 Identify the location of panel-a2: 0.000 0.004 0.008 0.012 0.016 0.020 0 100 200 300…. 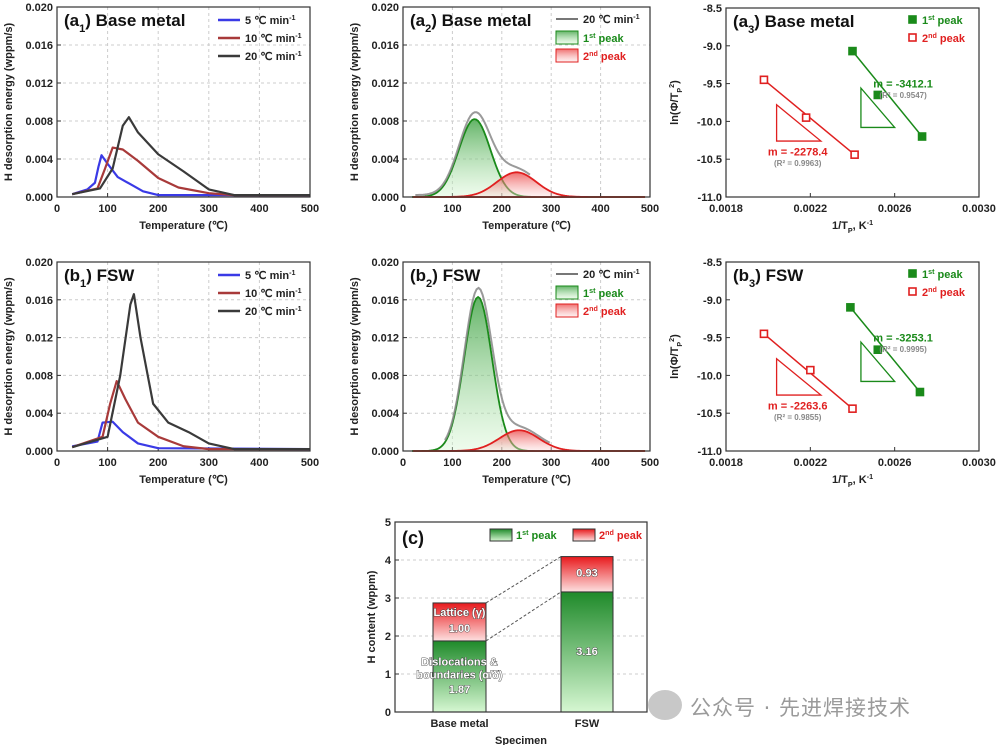
(504, 117).